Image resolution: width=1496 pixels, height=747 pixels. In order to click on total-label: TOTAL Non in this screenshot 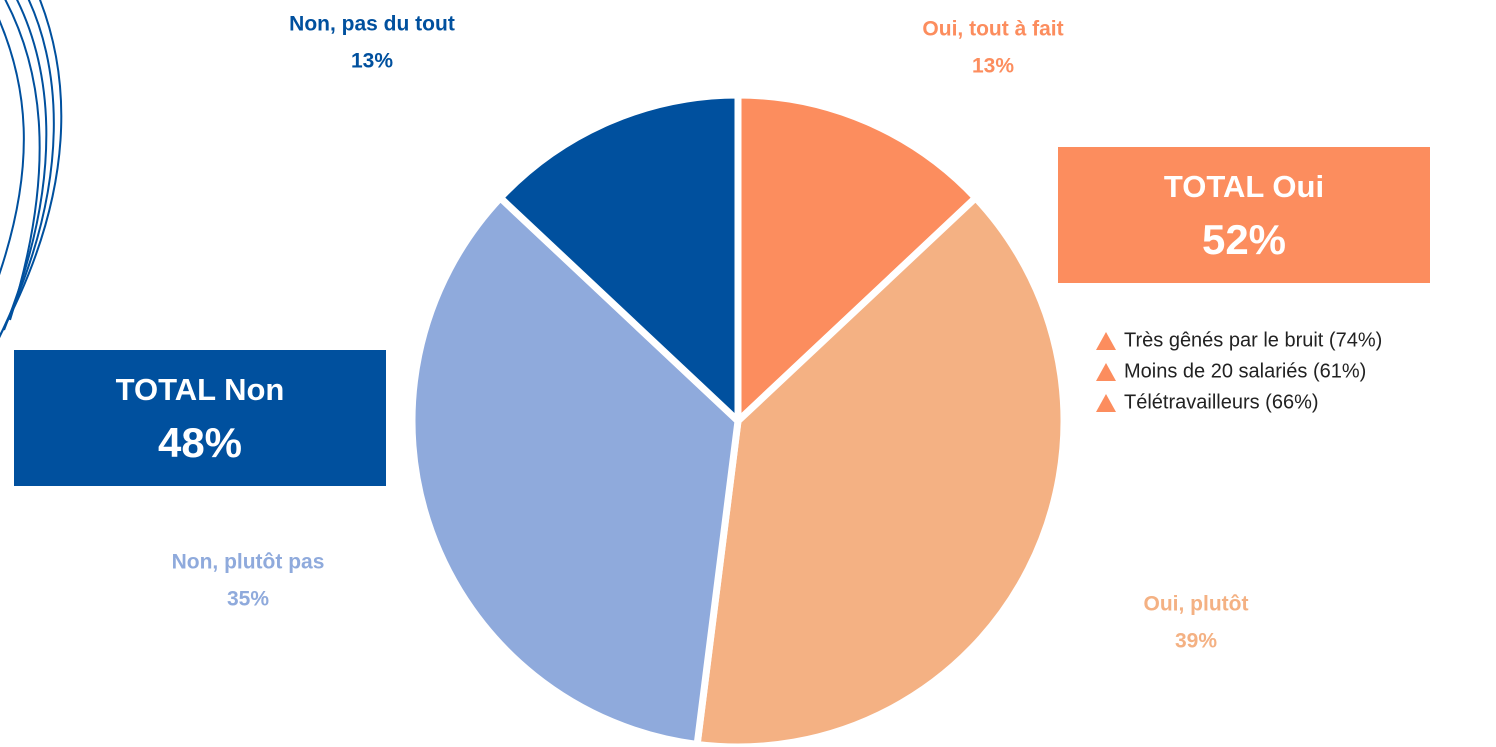, I will do `click(200, 389)`.